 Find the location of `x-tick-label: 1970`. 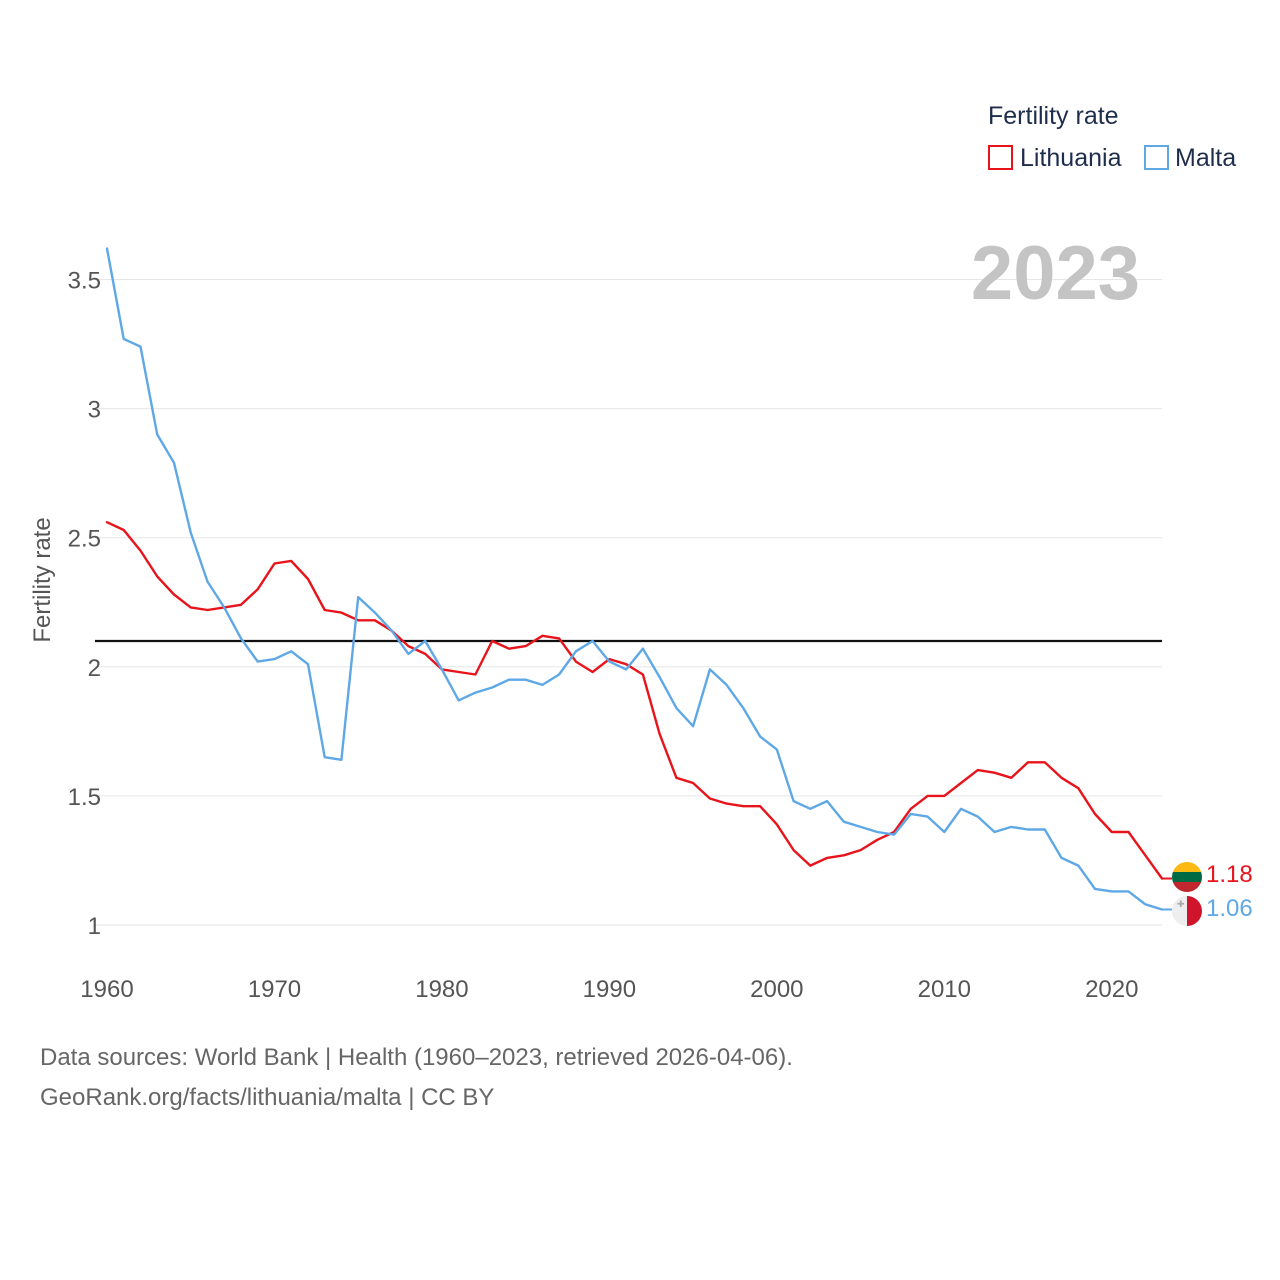

x-tick-label: 1970 is located at coordinates (274, 989).